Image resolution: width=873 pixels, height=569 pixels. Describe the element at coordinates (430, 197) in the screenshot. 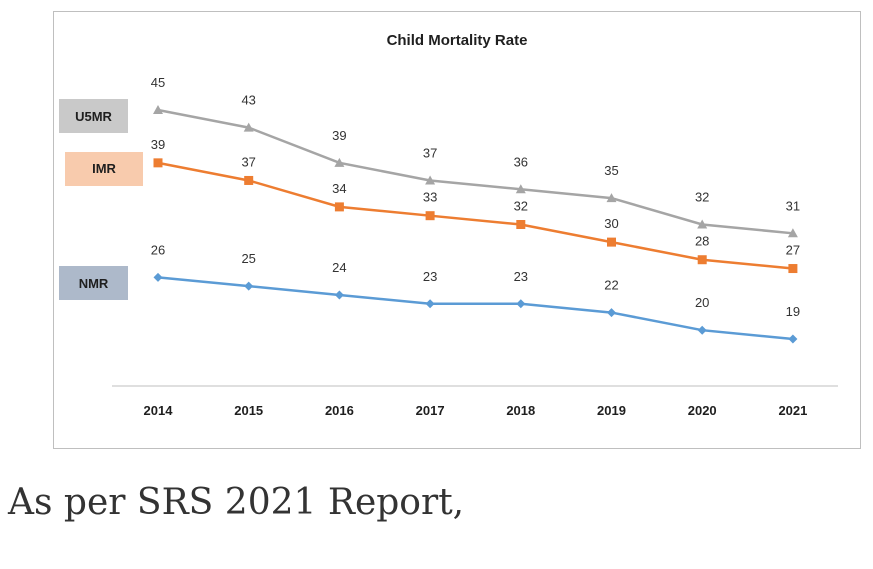

I see `data-label: 33` at that location.